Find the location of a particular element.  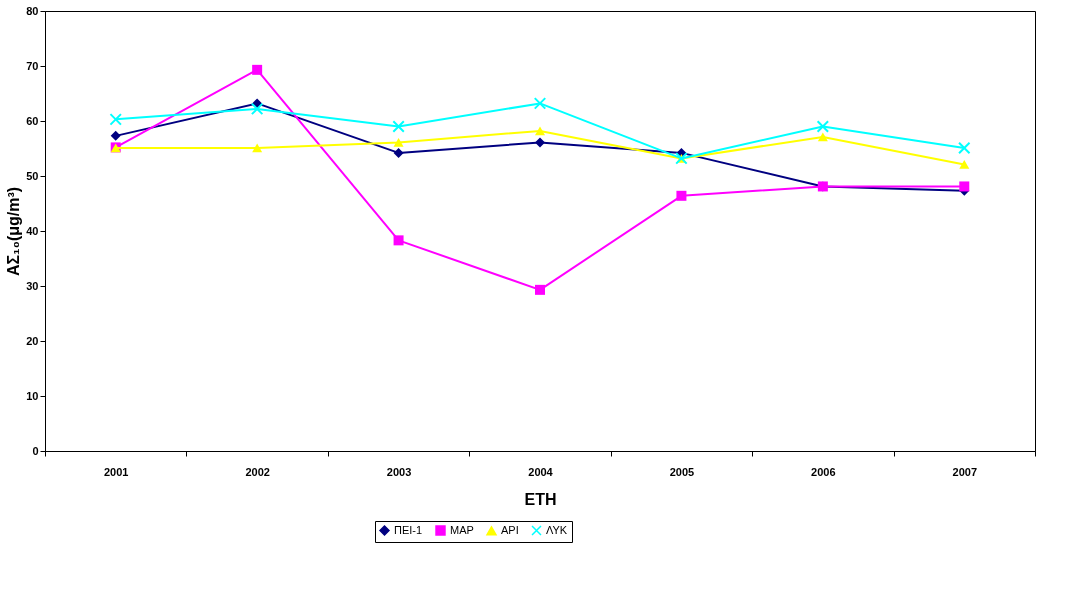

y-tick-label: 70 is located at coordinates (32, 65).